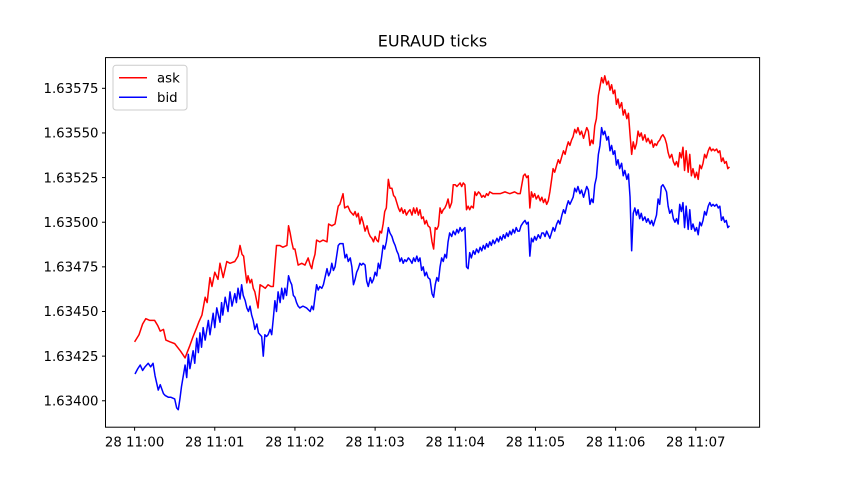 The height and width of the screenshot is (480, 844). I want to click on legend-ask-label: ask, so click(168, 78).